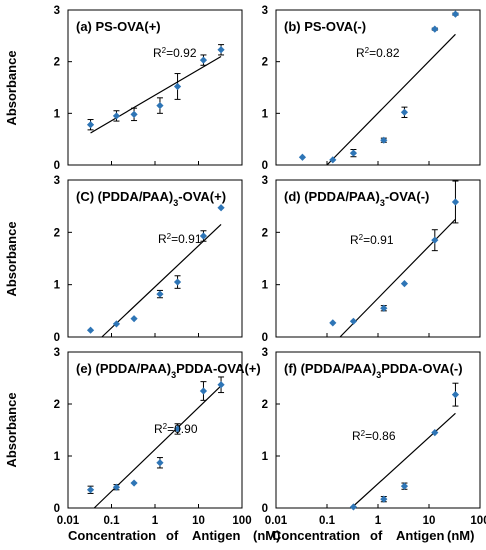  I want to click on panel-title: (d) (PDDA/PAA)3-OVA(-), so click(356, 198).